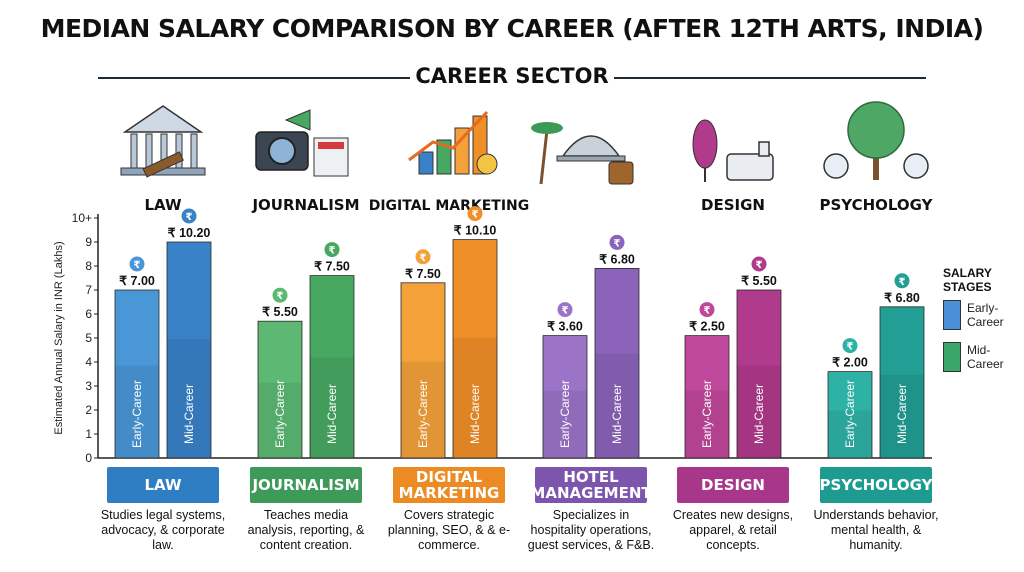 Image resolution: width=1024 pixels, height=572 pixels. I want to click on tree-canopy, so click(876, 130).